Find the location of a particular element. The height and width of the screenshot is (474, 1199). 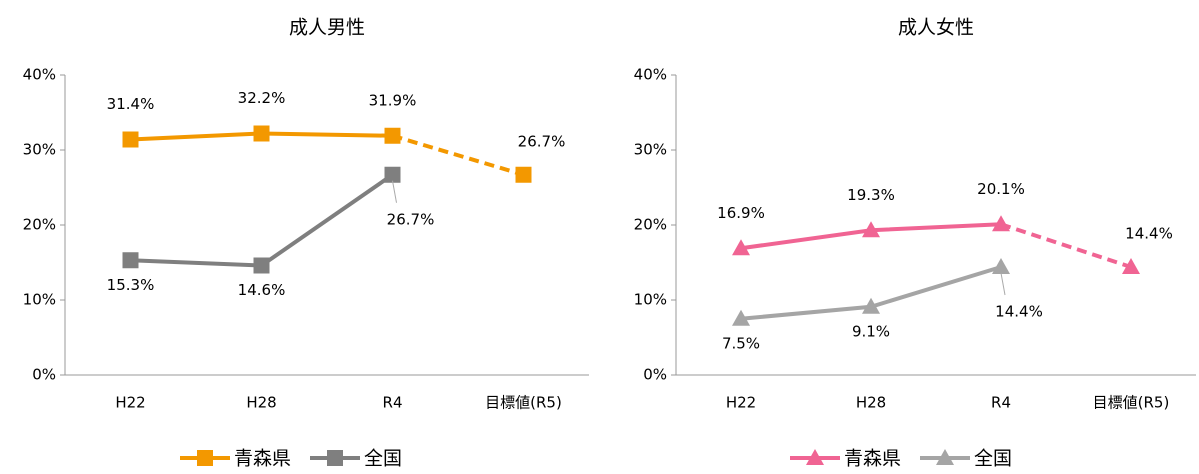

data-label: 16.9% is located at coordinates (741, 213).